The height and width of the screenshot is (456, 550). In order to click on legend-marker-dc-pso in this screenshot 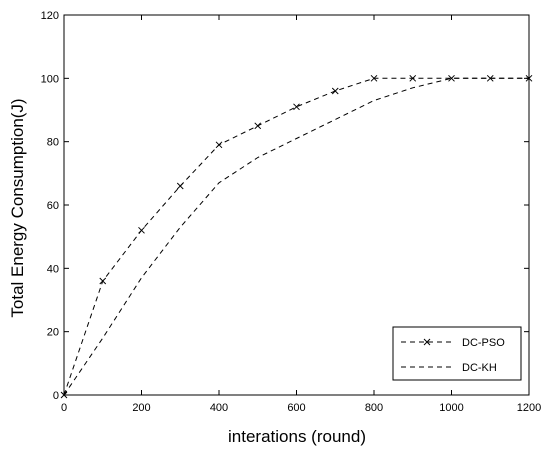, I will do `click(427, 342)`.